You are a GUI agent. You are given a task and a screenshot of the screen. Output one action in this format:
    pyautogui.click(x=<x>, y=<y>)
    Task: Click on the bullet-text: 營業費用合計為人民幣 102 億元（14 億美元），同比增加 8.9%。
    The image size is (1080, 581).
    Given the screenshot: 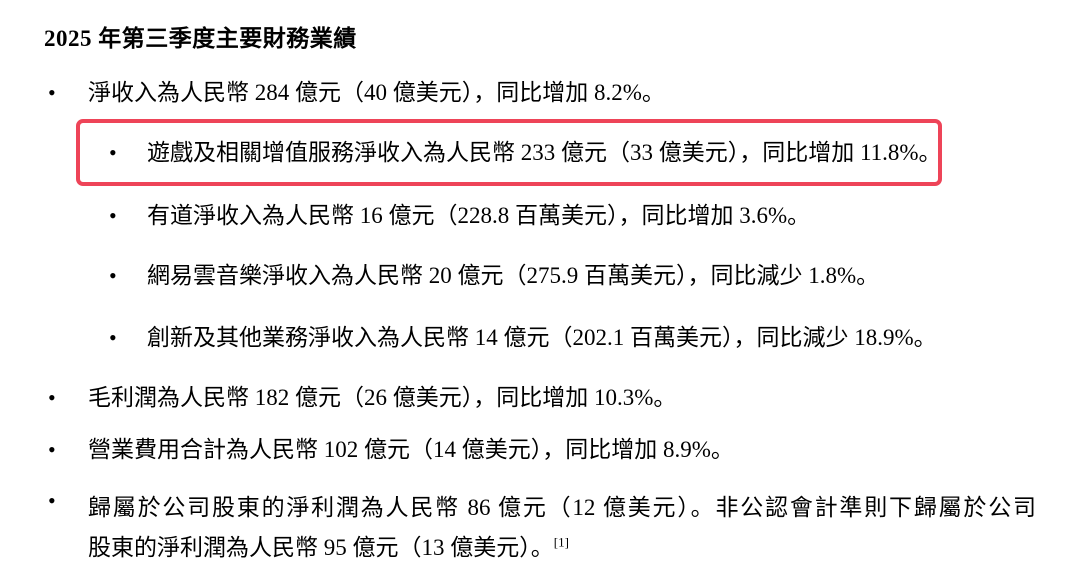 What is the action you would take?
    pyautogui.click(x=411, y=449)
    